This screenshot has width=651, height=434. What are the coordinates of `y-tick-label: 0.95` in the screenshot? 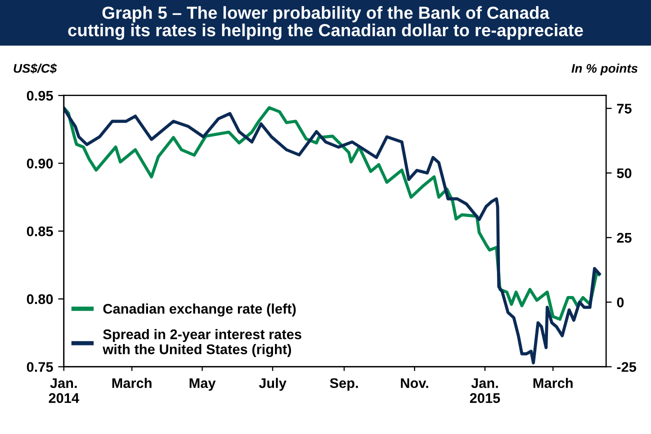 It's located at (39, 95).